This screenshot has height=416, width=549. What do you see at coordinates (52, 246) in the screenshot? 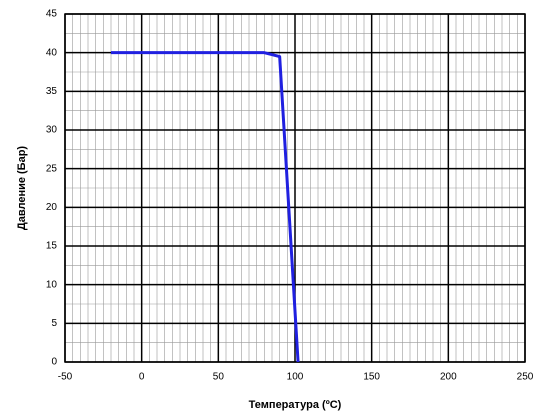
I see `y-tick-label: 15` at bounding box center [52, 246].